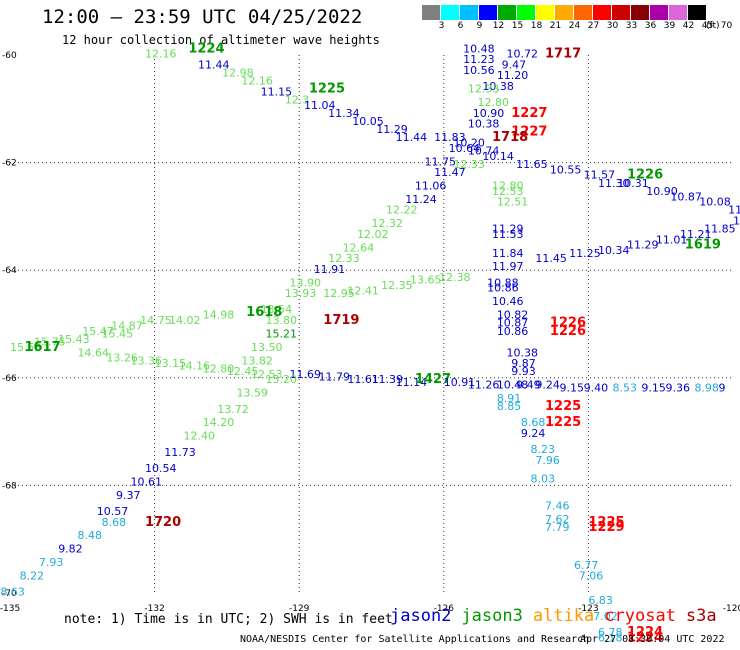 This screenshot has height=650, width=740. I want to click on wave-height-label: 13.93, so click(301, 293).